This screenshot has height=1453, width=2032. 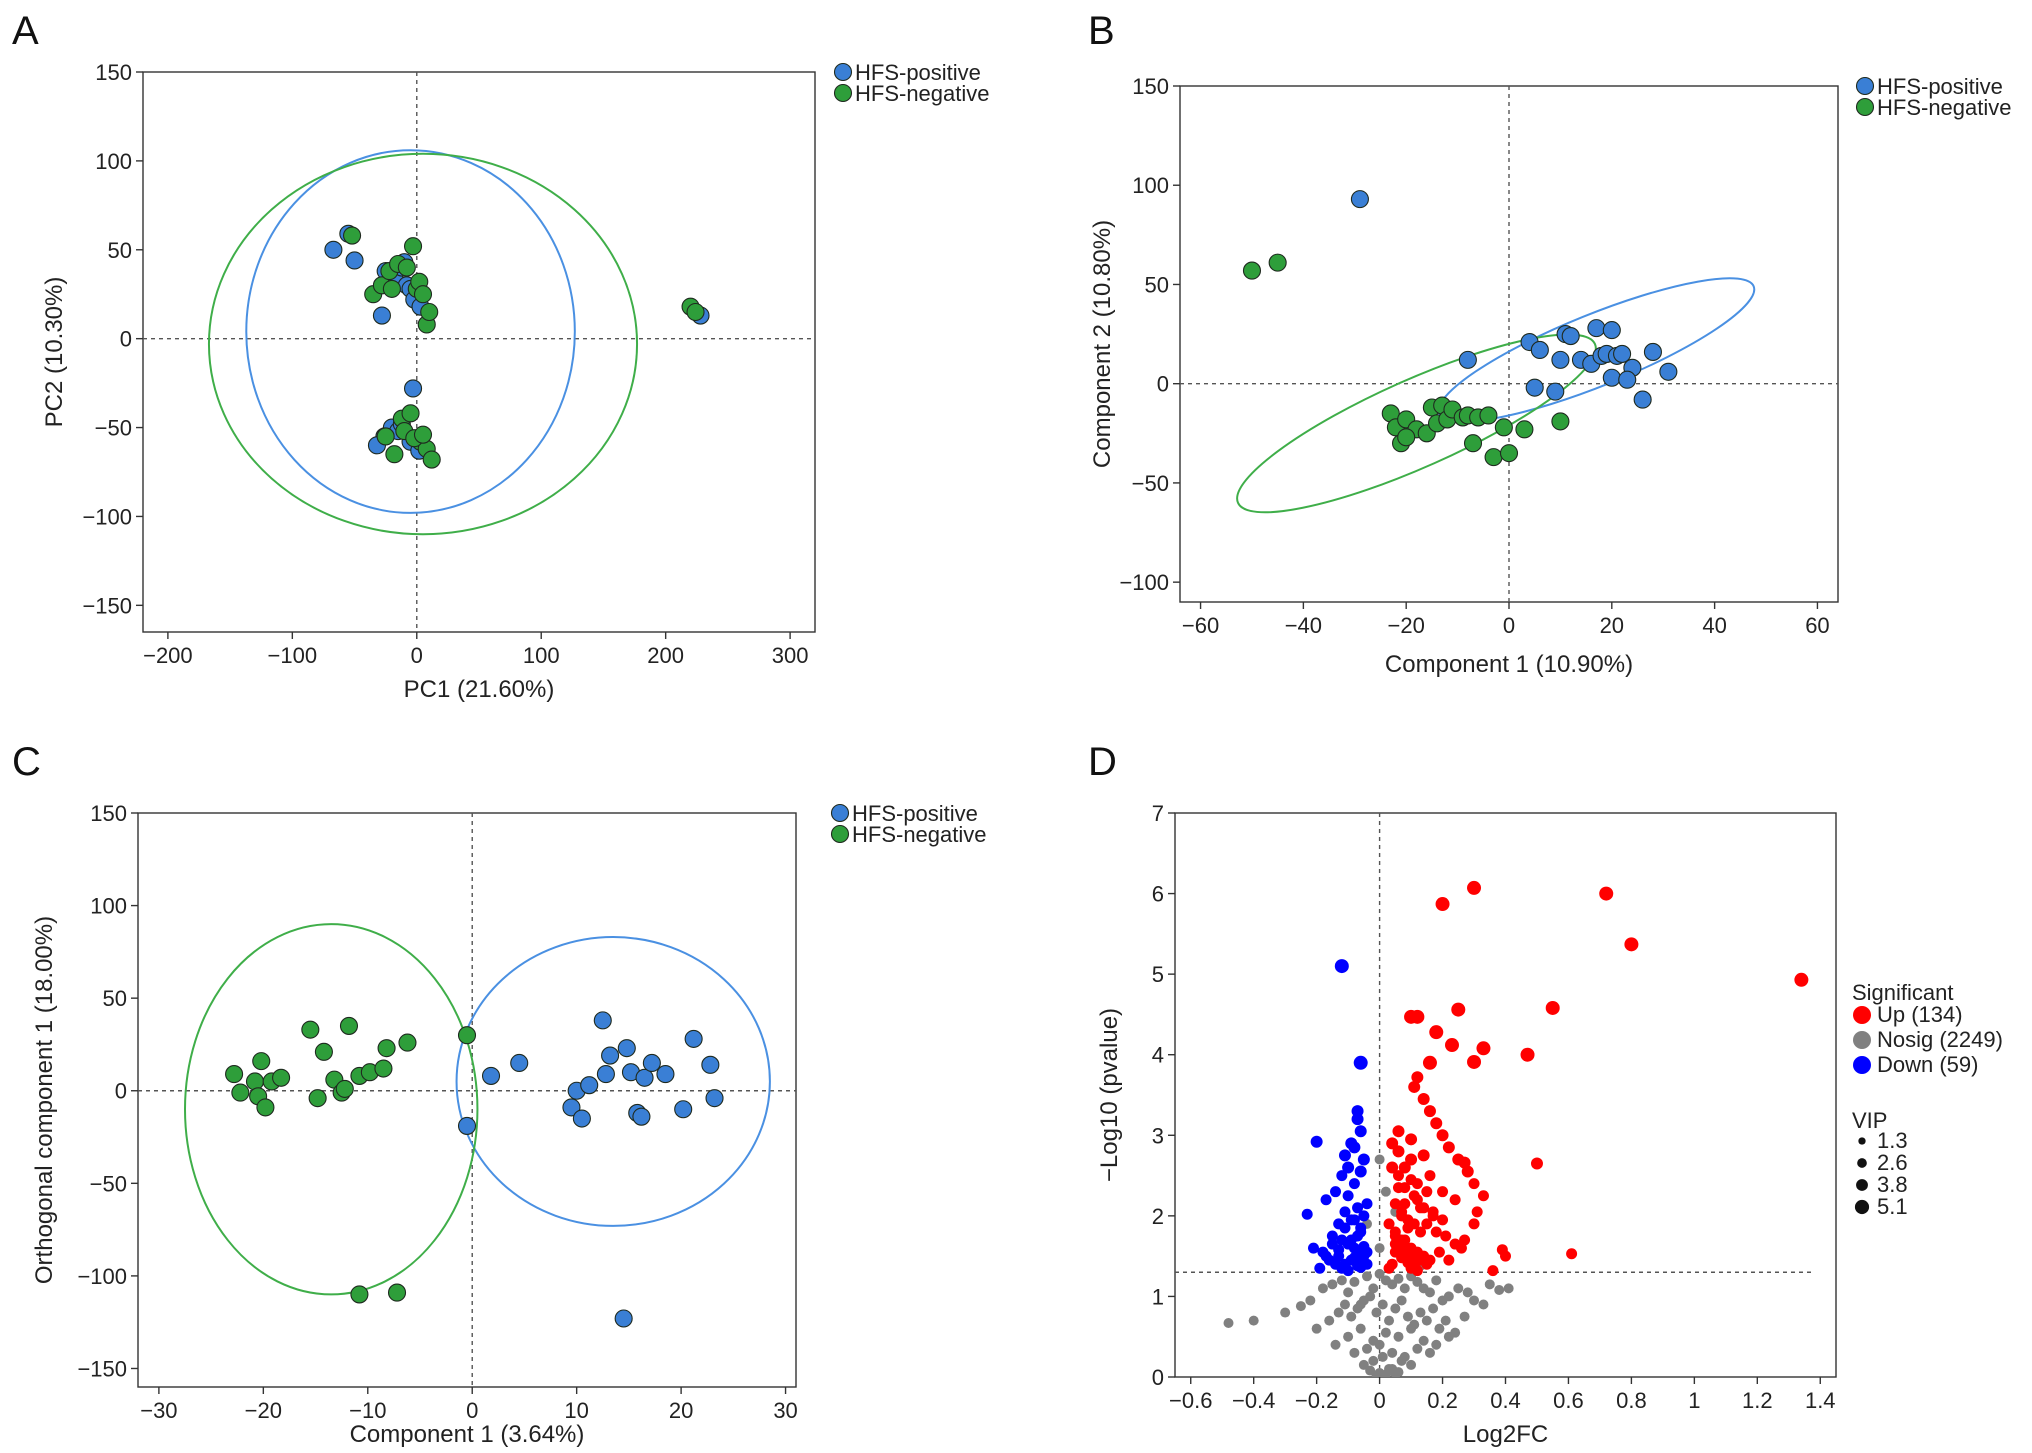 I want to click on x-tick-label: −10, so click(x=367, y=1410).